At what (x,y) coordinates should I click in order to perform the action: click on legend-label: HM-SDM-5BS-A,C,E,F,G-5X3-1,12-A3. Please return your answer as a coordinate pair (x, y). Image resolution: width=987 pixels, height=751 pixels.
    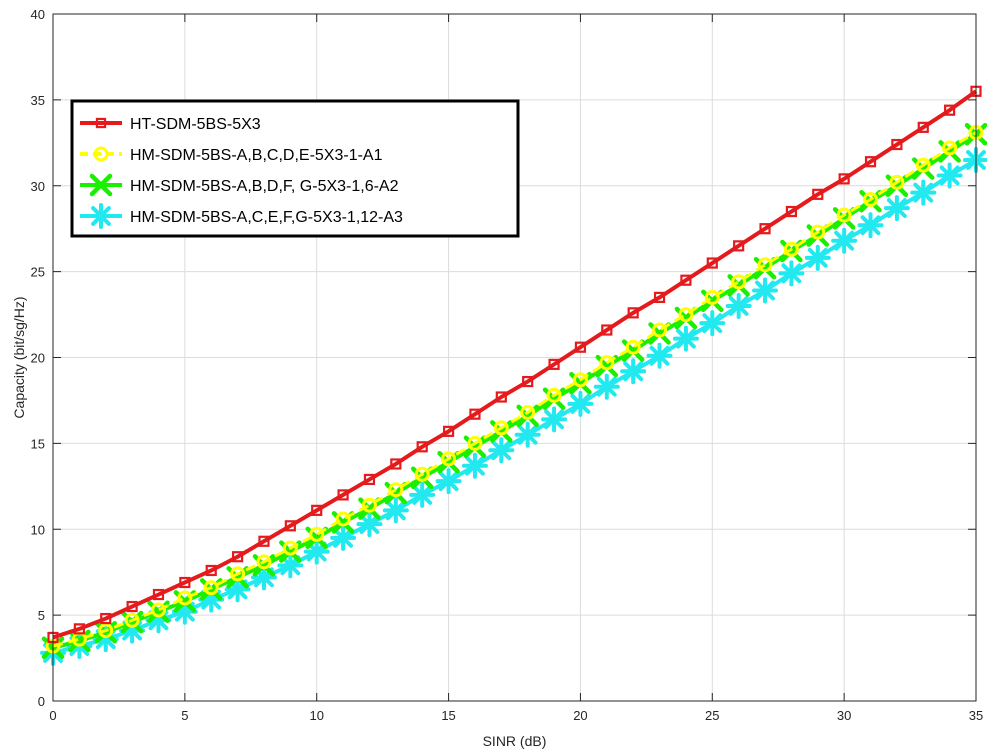
    Looking at the image, I should click on (266, 217).